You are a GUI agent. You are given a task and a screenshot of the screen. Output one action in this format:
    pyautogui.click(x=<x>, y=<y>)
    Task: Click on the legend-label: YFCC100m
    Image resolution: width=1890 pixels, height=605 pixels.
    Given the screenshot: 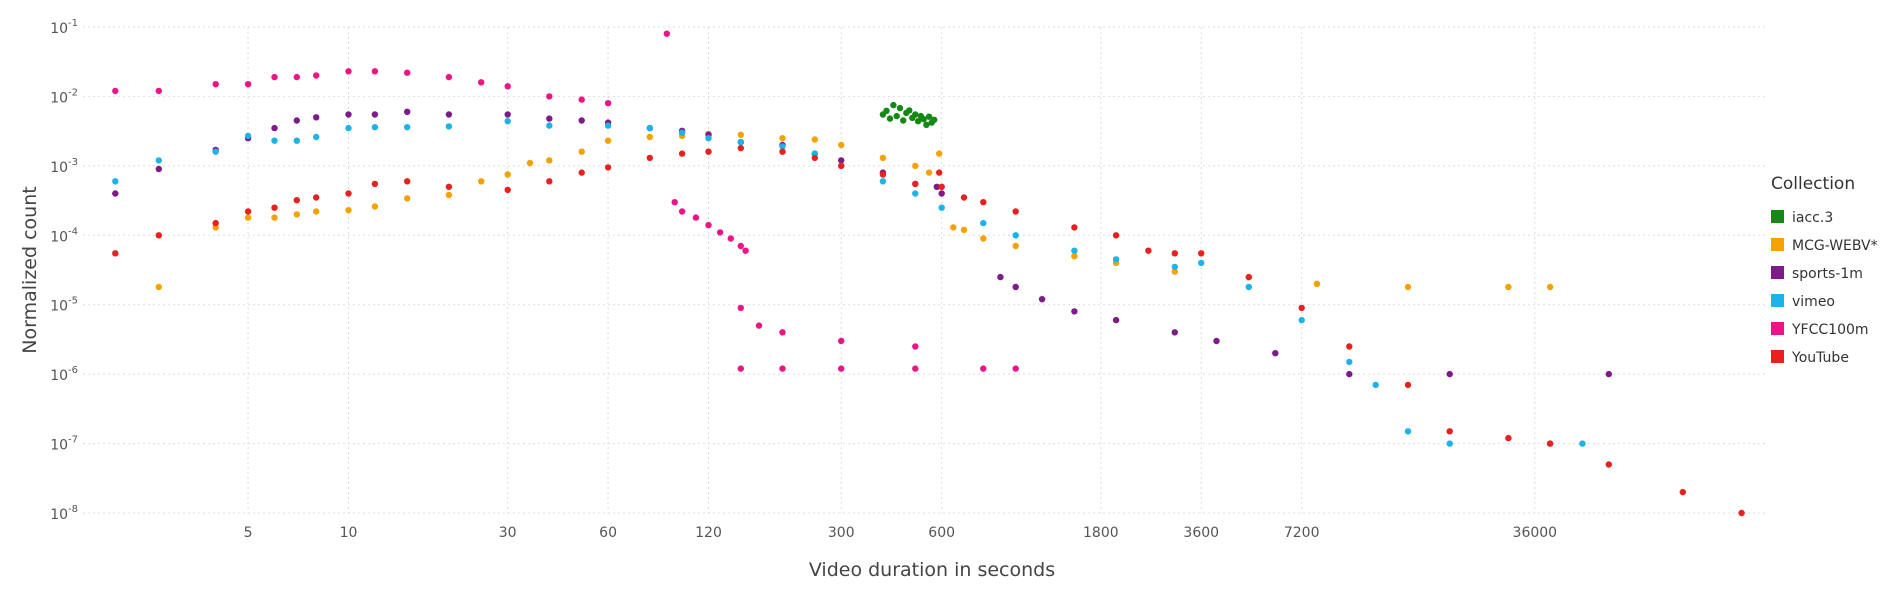 What is the action you would take?
    pyautogui.click(x=1830, y=330)
    